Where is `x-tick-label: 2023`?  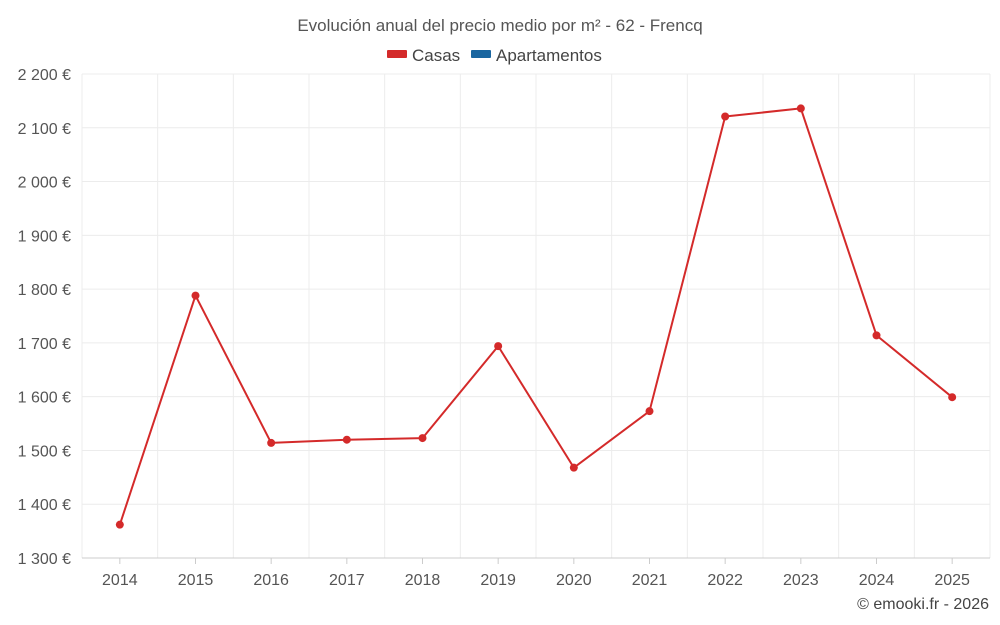
x-tick-label: 2023 is located at coordinates (801, 580).